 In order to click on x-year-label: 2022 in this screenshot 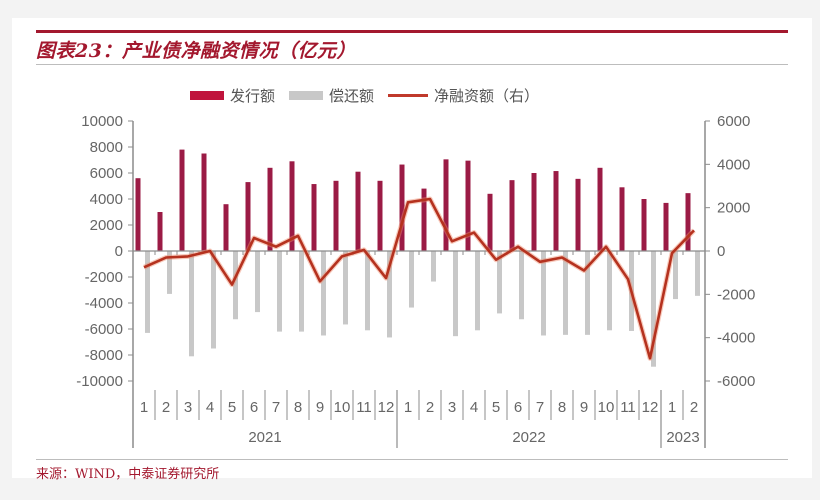, I will do `click(528, 437)`.